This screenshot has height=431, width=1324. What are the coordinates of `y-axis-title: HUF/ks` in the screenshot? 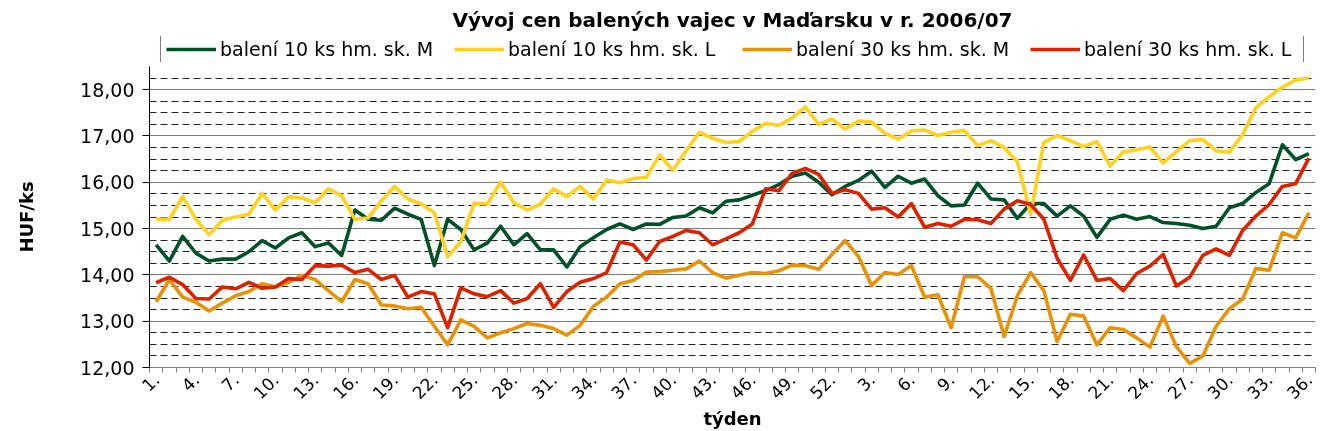 It's located at (27, 217).